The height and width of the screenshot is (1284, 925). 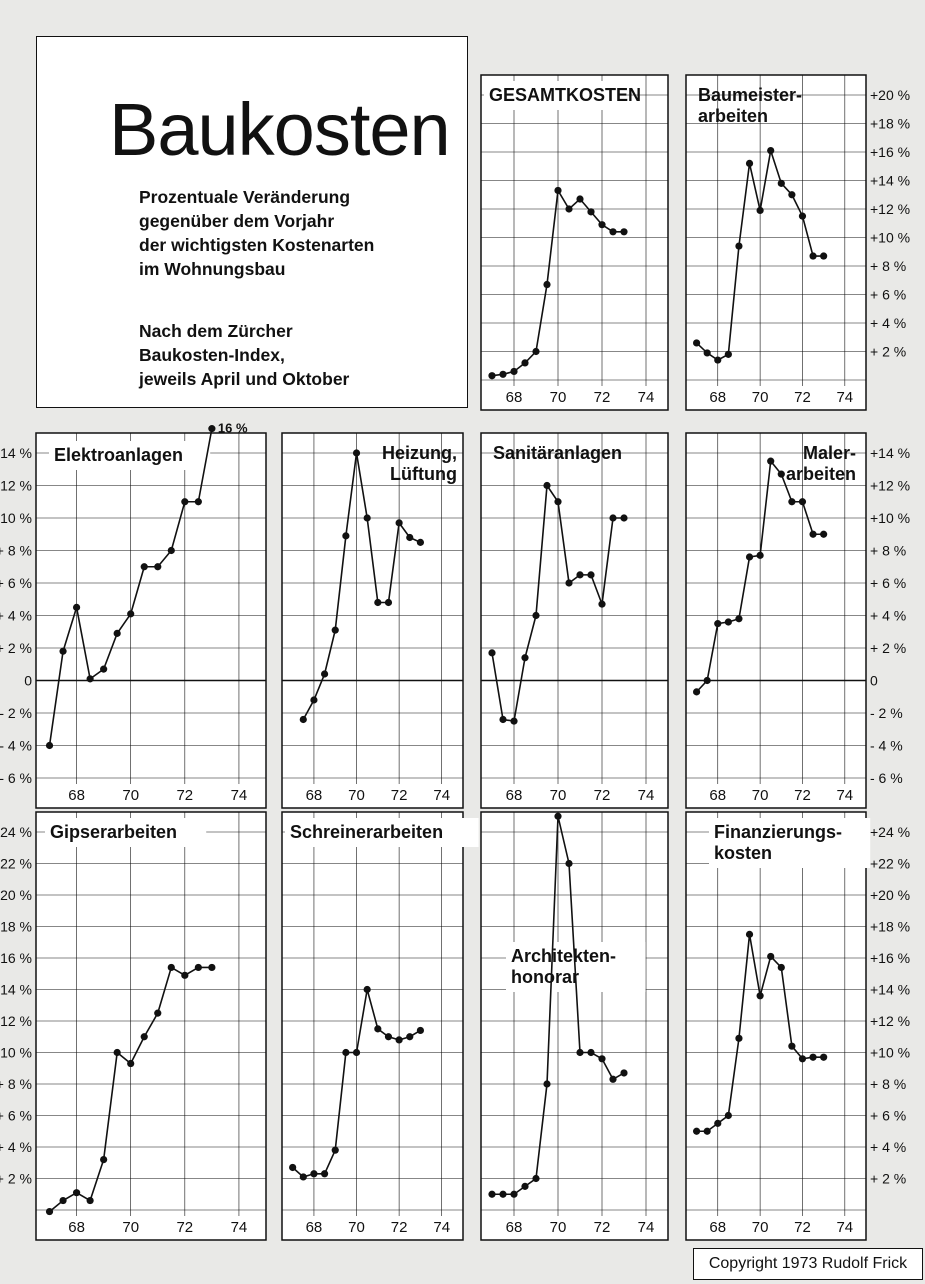 I want to click on chart-title: Baumeister-, so click(x=750, y=95).